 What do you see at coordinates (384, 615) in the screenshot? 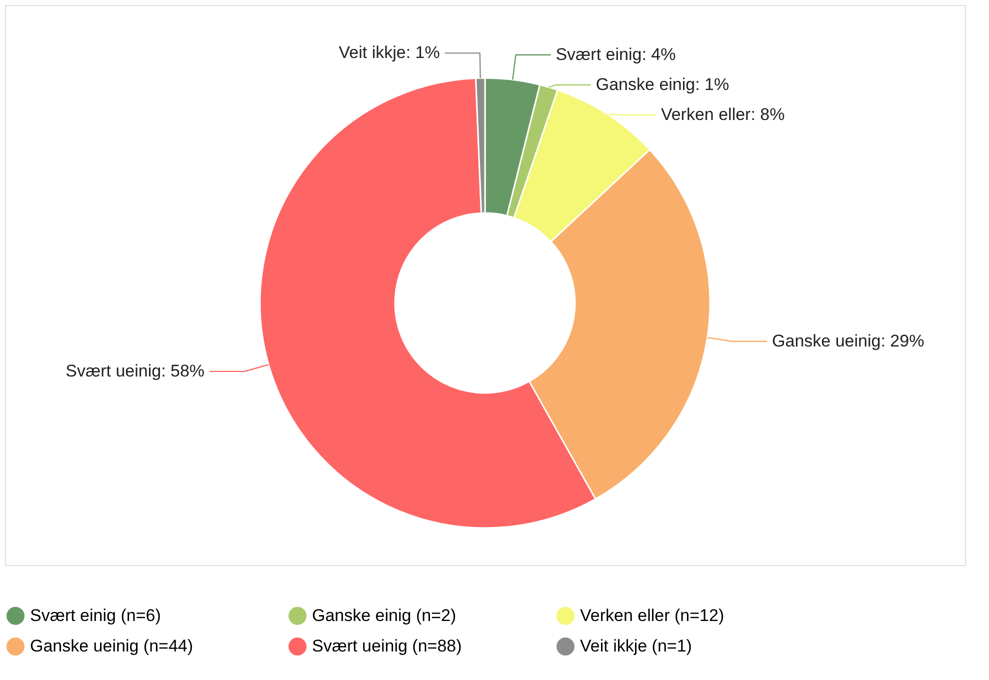
I see `legend-label: Ganske einig (n=2)` at bounding box center [384, 615].